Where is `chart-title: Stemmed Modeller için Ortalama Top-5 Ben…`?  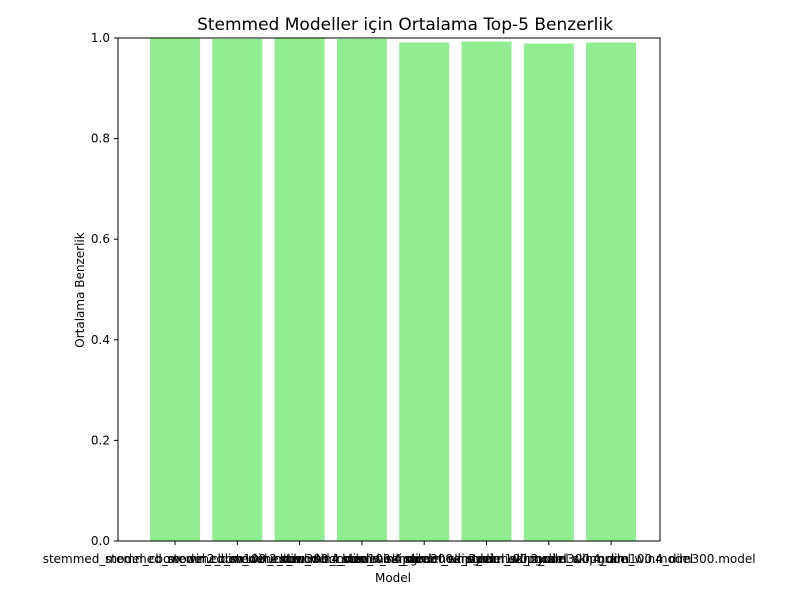
chart-title: Stemmed Modeller için Ortalama Top-5 Ben… is located at coordinates (405, 25).